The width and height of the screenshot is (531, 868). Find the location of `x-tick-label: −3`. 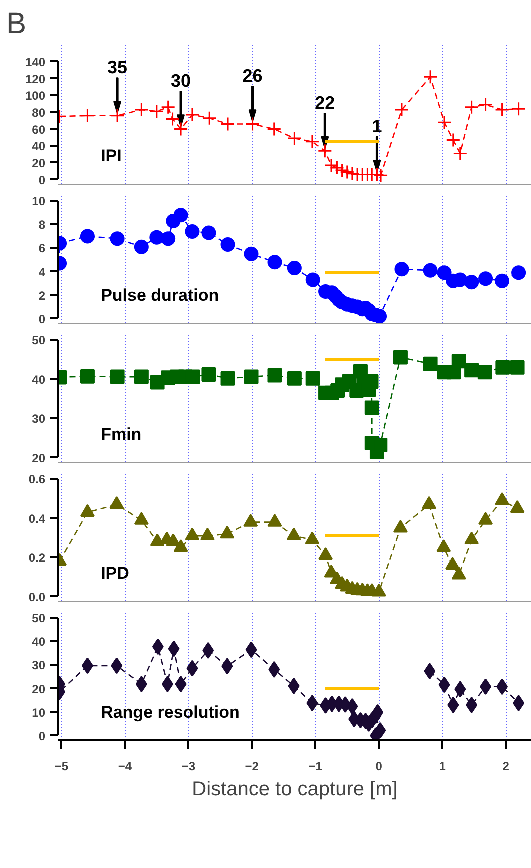

x-tick-label: −3 is located at coordinates (189, 767).